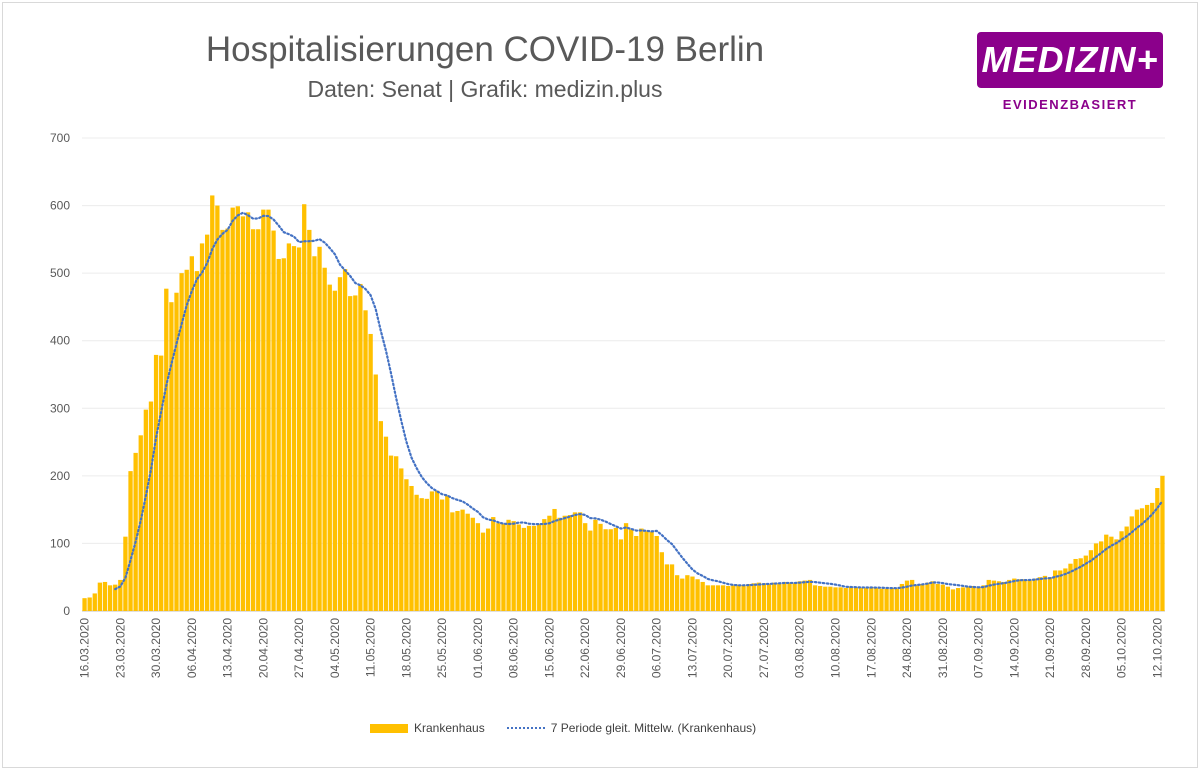 The image size is (1200, 770). What do you see at coordinates (1050, 648) in the screenshot?
I see `x-tick-label: 21.09.2020` at bounding box center [1050, 648].